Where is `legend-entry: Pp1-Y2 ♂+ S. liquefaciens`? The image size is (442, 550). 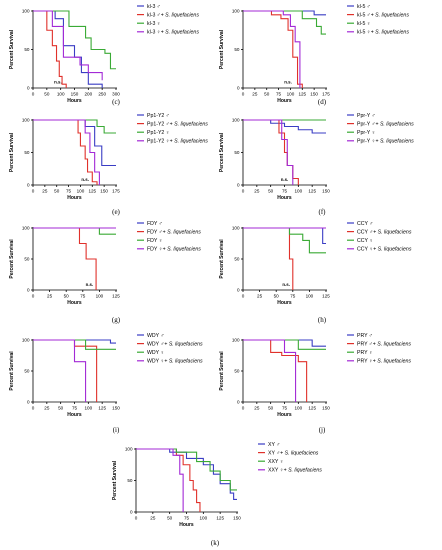
legend-entry: Pp1-Y2 ♂+ S. liquefaciens is located at coordinates (177, 124).